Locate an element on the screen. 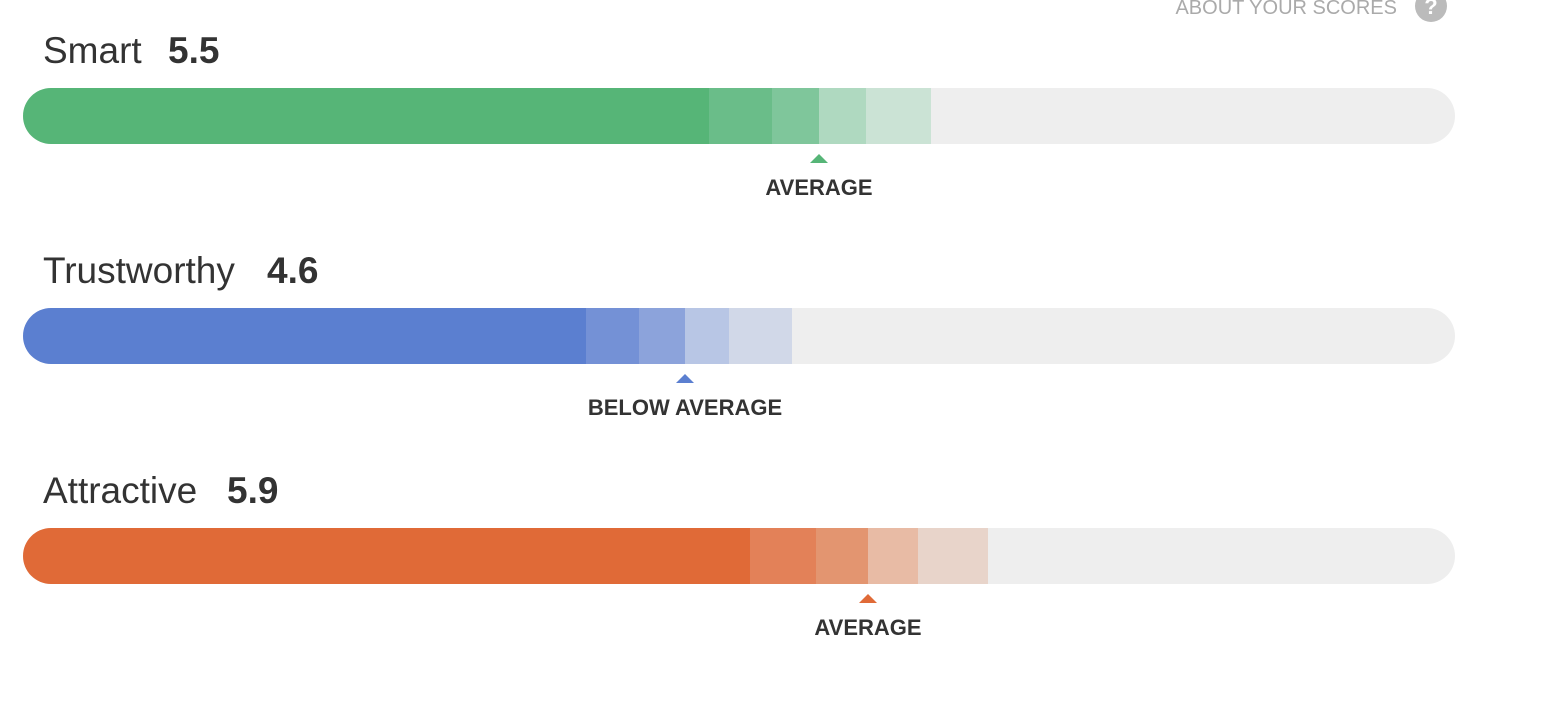  help-icon is located at coordinates (1431, 11).